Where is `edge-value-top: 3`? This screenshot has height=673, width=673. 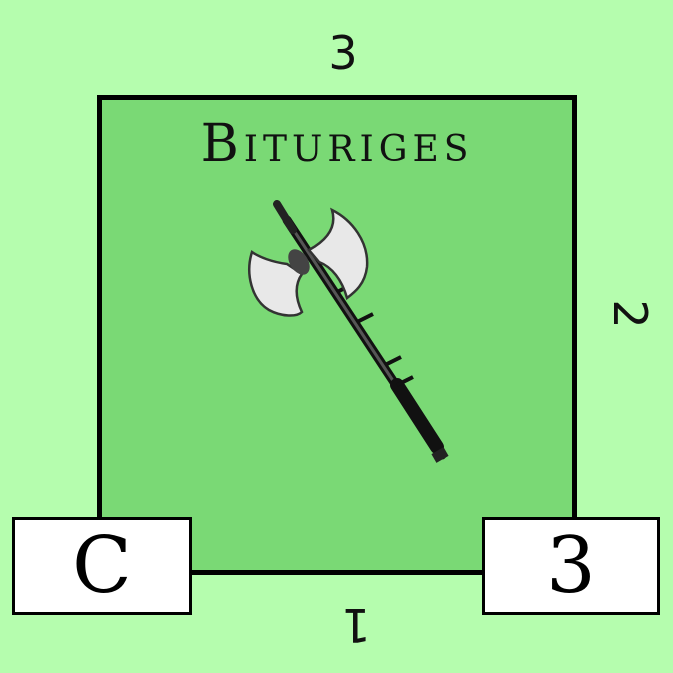 edge-value-top: 3 is located at coordinates (343, 53).